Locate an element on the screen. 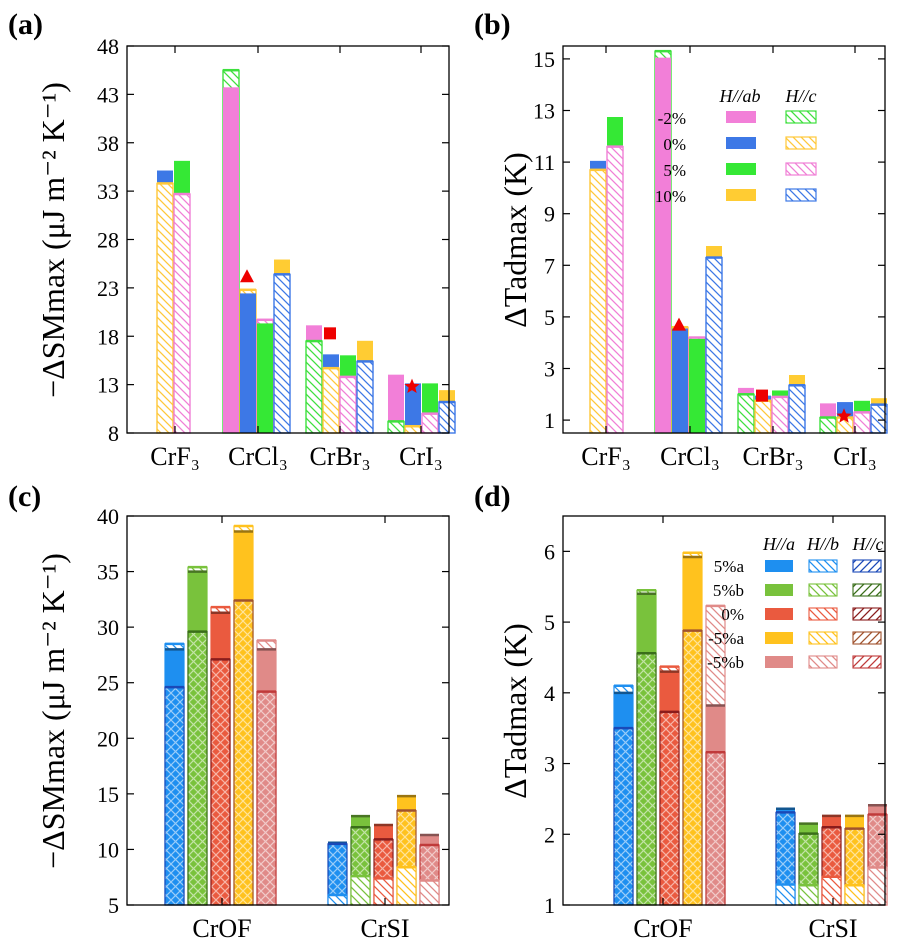  category-label: CrCl₃ is located at coordinates (690, 456).